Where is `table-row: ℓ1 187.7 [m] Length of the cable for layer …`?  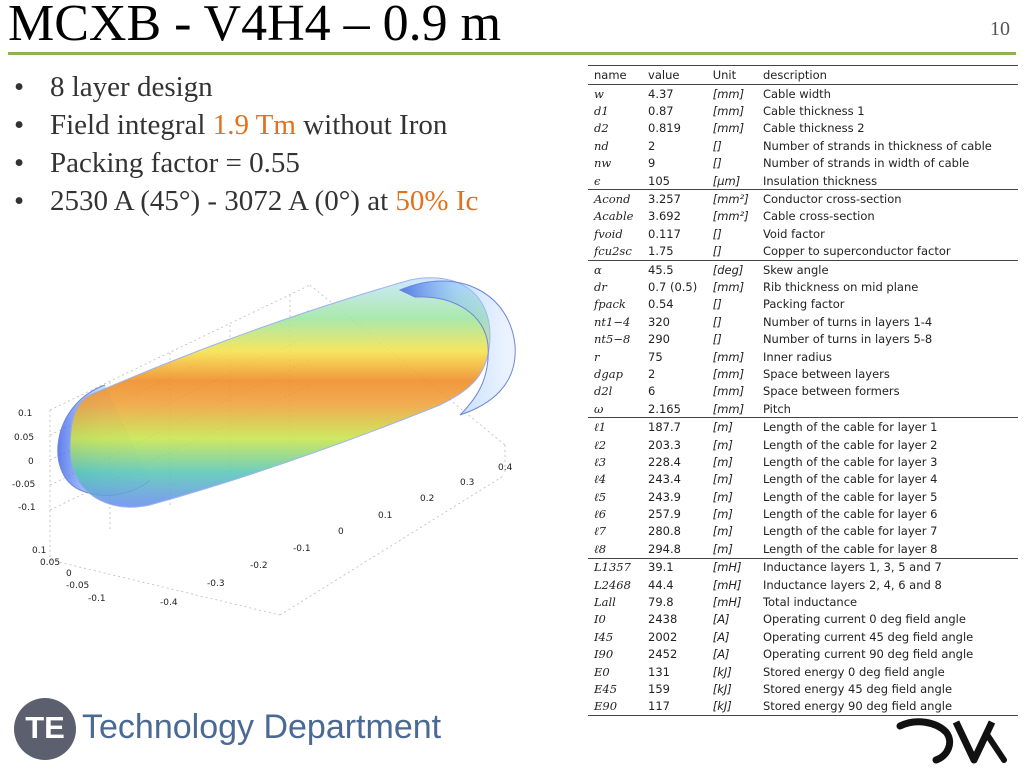 table-row: ℓ1 187.7 [m] Length of the cable for layer … is located at coordinates (803, 426).